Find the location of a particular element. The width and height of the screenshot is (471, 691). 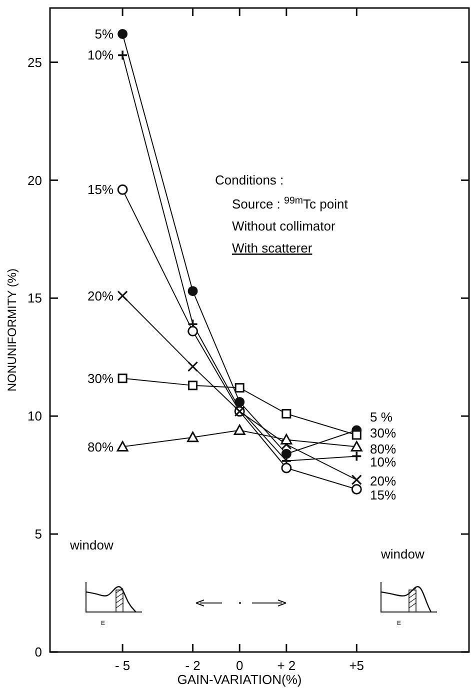

y-tick-label: 15 is located at coordinates (35, 298).